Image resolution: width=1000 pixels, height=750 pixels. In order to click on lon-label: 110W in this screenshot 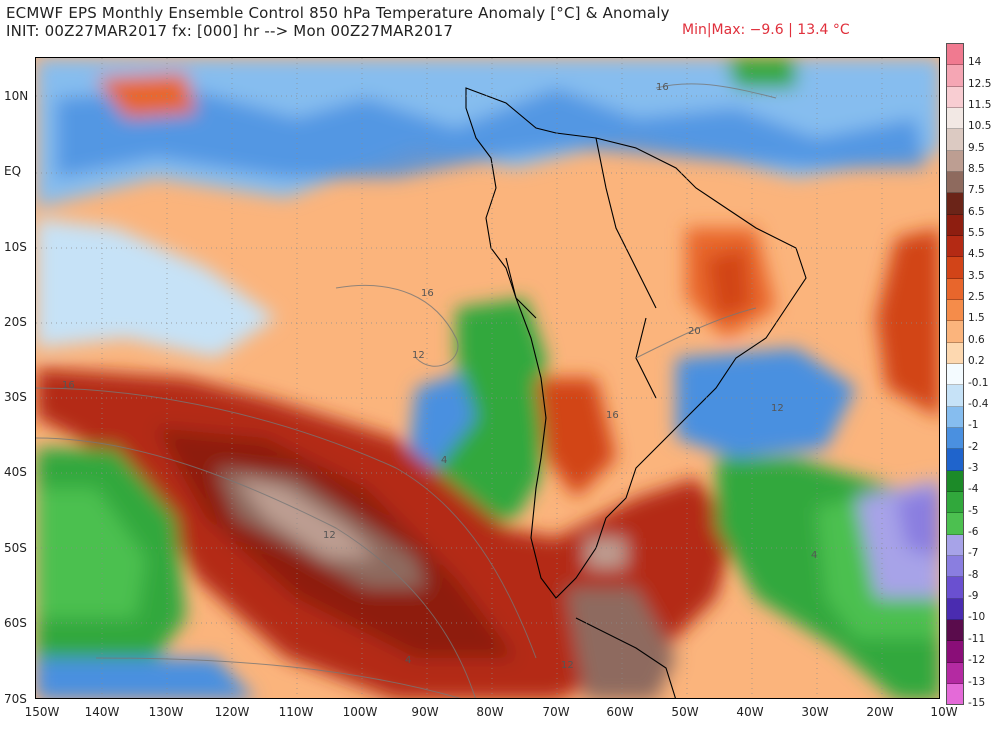, I will do `click(296, 712)`.